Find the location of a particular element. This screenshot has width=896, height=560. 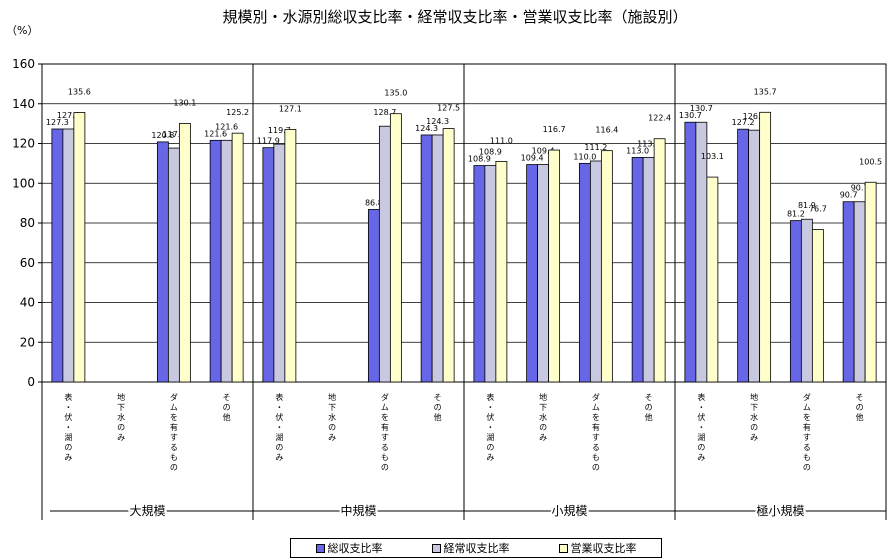

data-label-3-2-2: 76.7 is located at coordinates (818, 209).